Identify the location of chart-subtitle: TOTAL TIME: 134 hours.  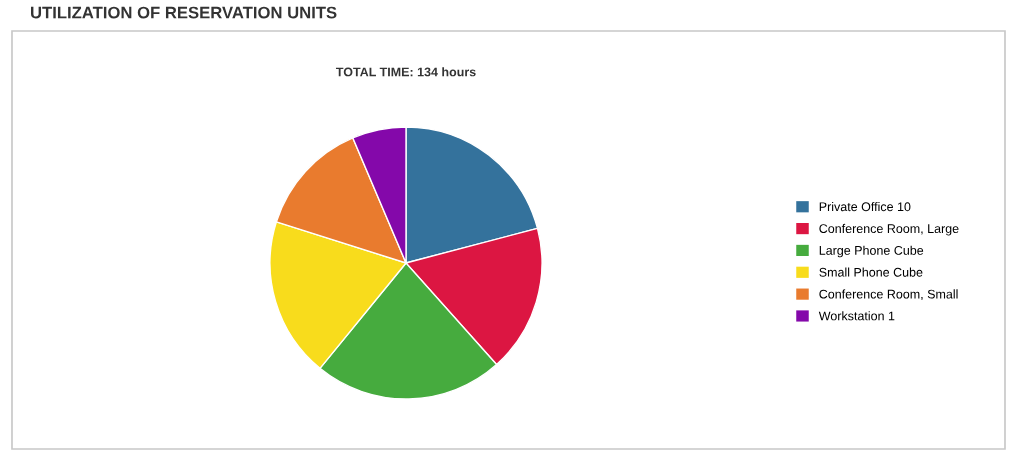
(405, 72).